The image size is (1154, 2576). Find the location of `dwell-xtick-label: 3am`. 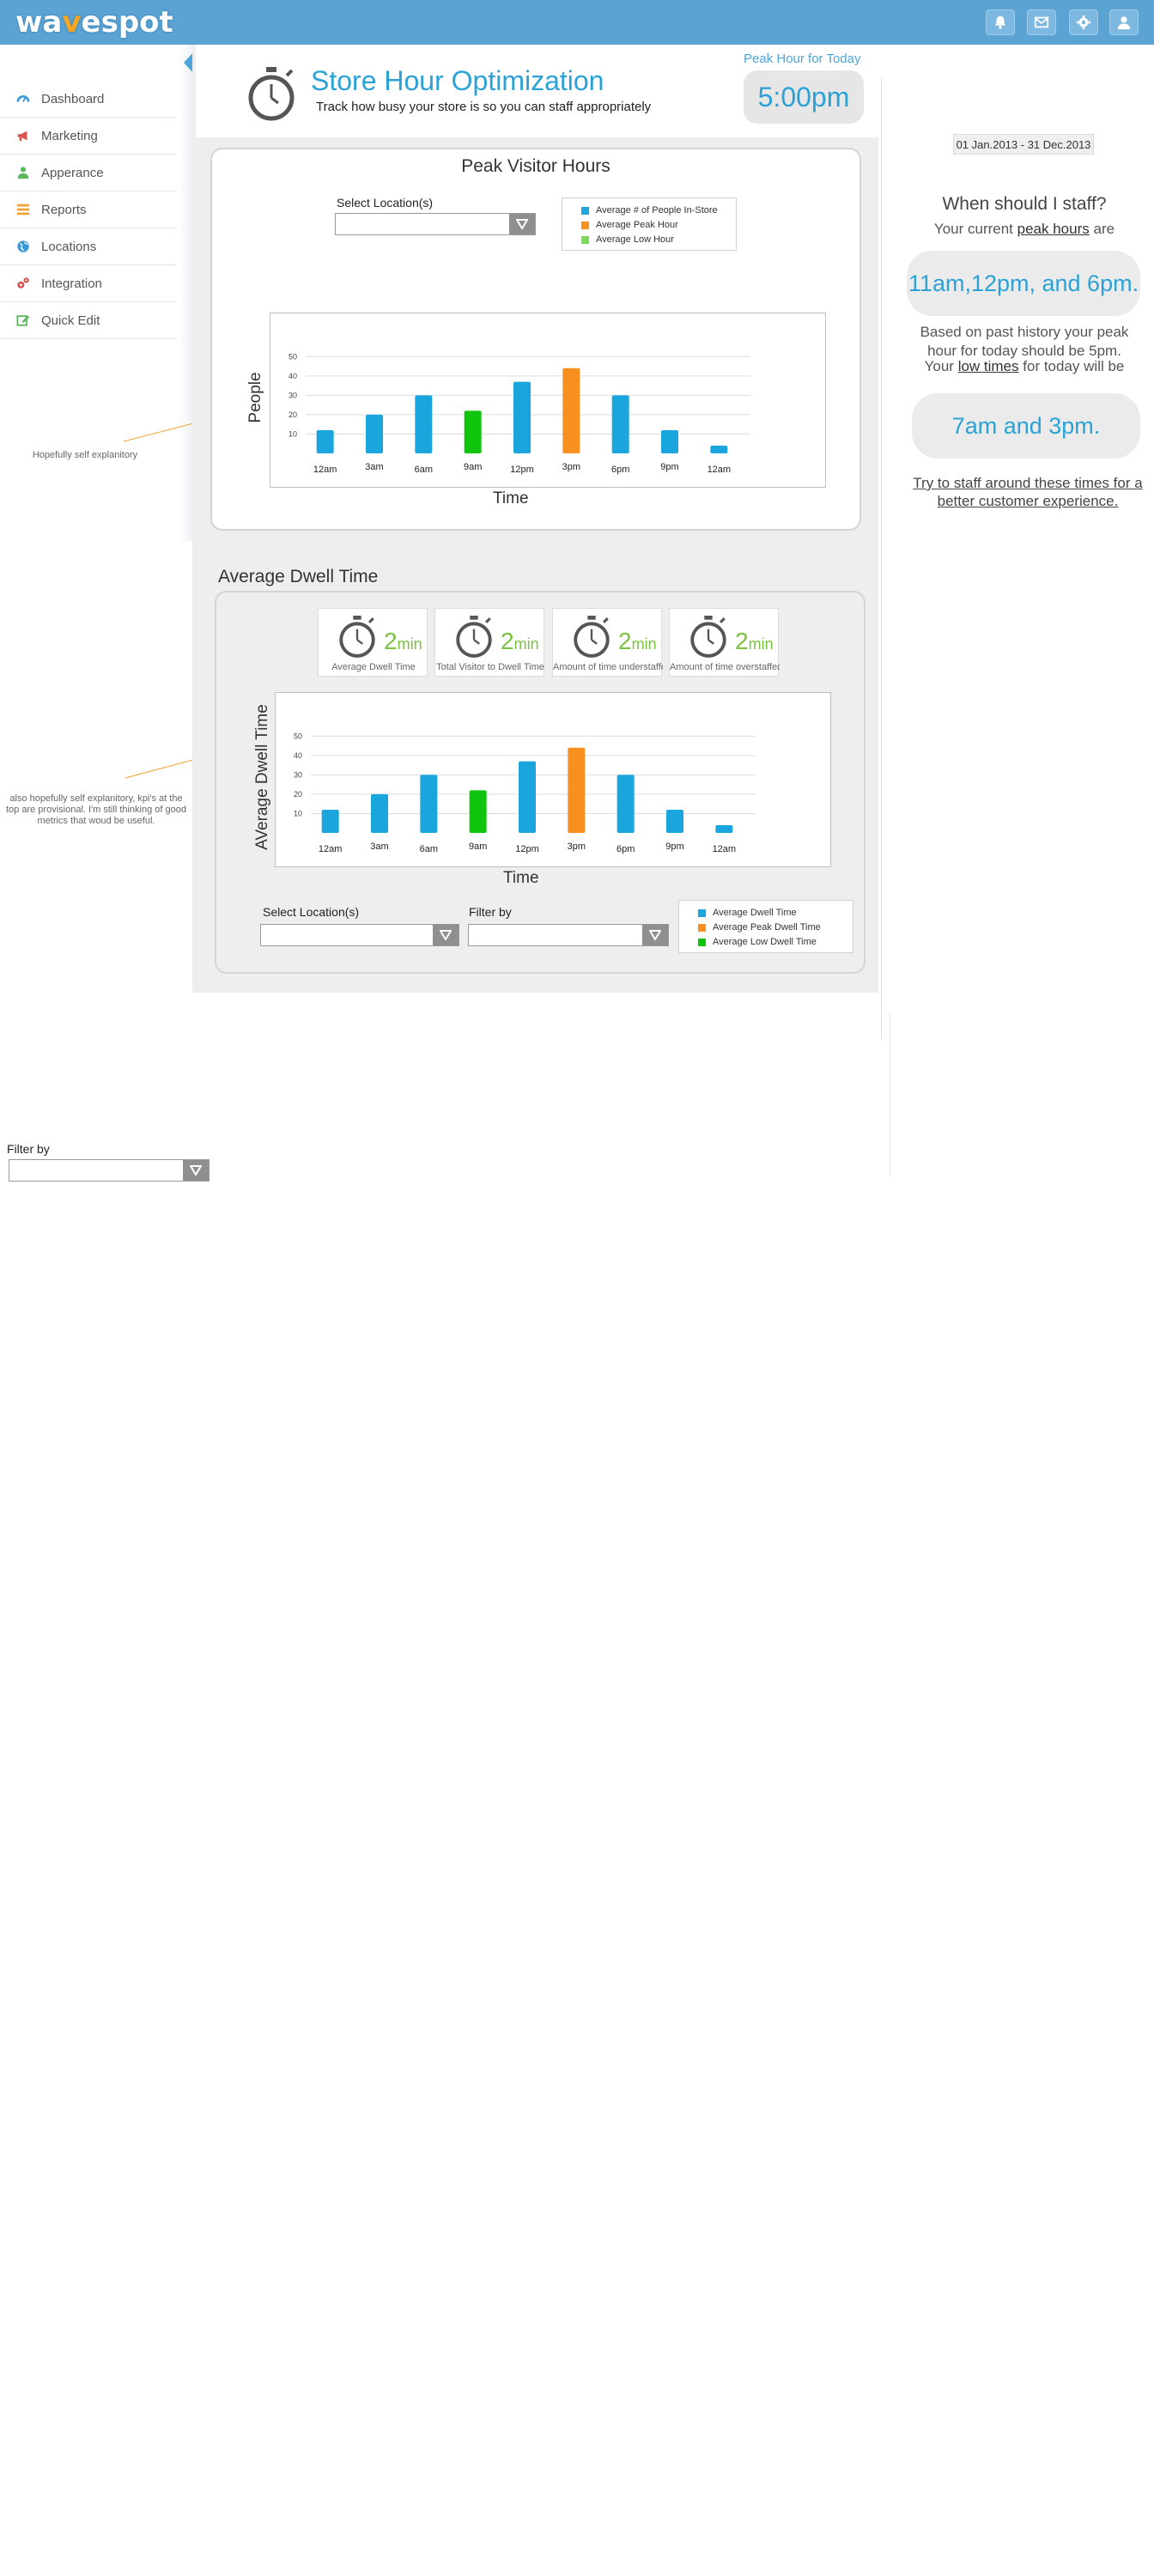

dwell-xtick-label: 3am is located at coordinates (379, 846).